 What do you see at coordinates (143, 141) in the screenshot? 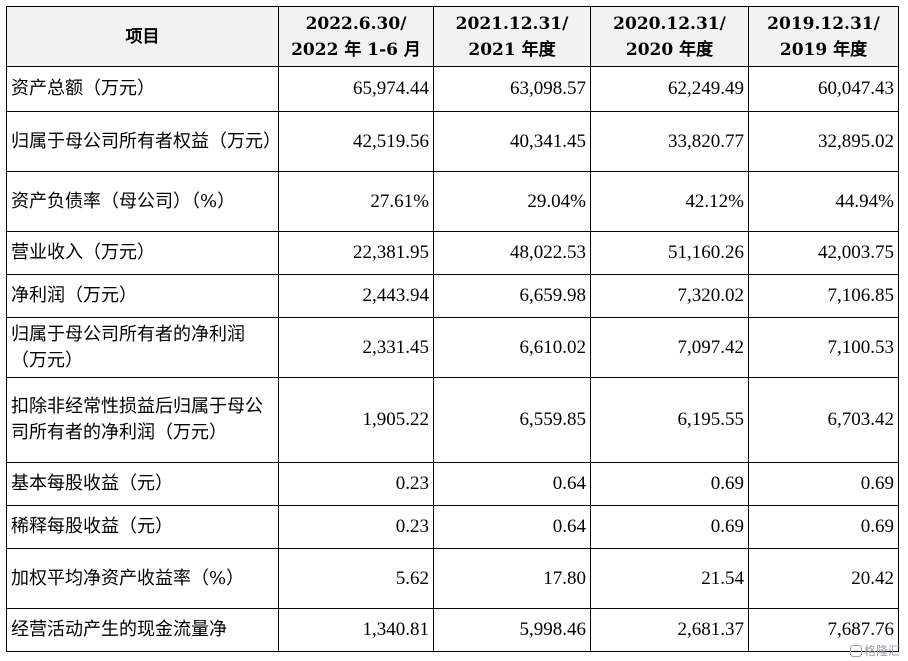
I see `row-label: 归属于母公司所有者权益（万元）` at bounding box center [143, 141].